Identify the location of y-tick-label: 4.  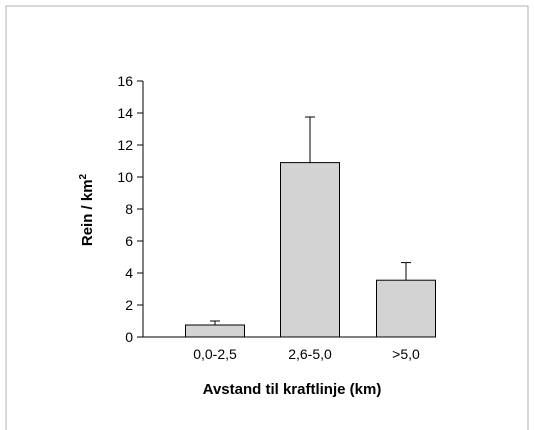
(129, 273).